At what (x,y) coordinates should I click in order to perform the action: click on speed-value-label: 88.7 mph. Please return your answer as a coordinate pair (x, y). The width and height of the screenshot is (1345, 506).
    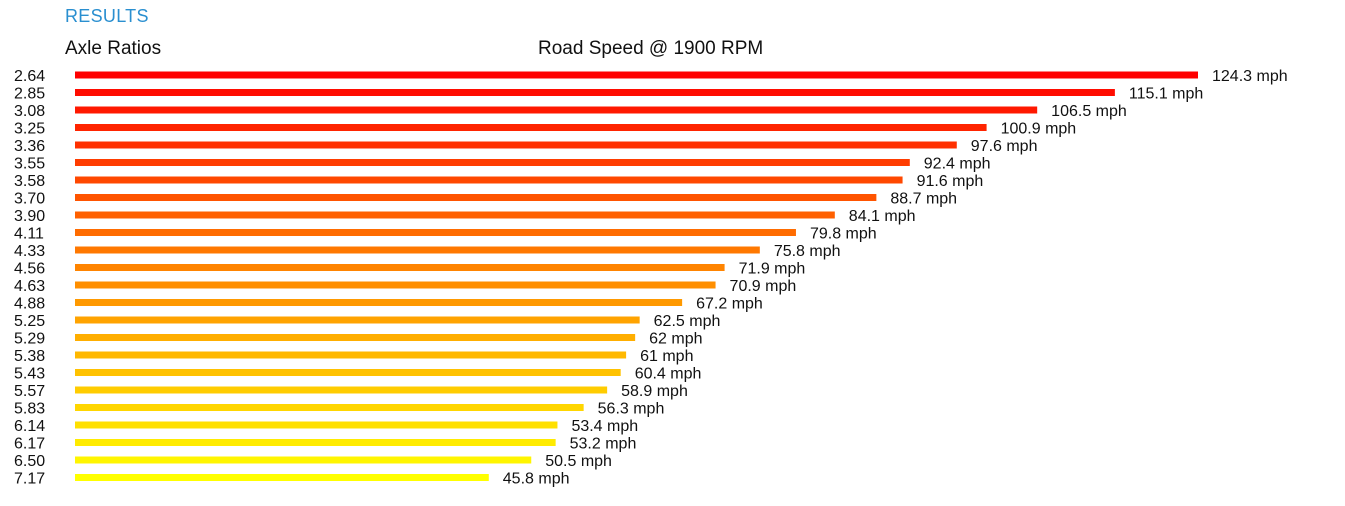
    Looking at the image, I should click on (923, 199).